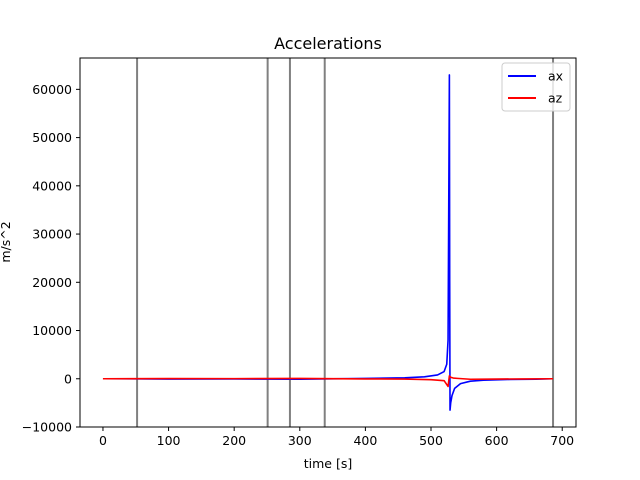 The width and height of the screenshot is (640, 480). I want to click on series-line-az, so click(328, 381).